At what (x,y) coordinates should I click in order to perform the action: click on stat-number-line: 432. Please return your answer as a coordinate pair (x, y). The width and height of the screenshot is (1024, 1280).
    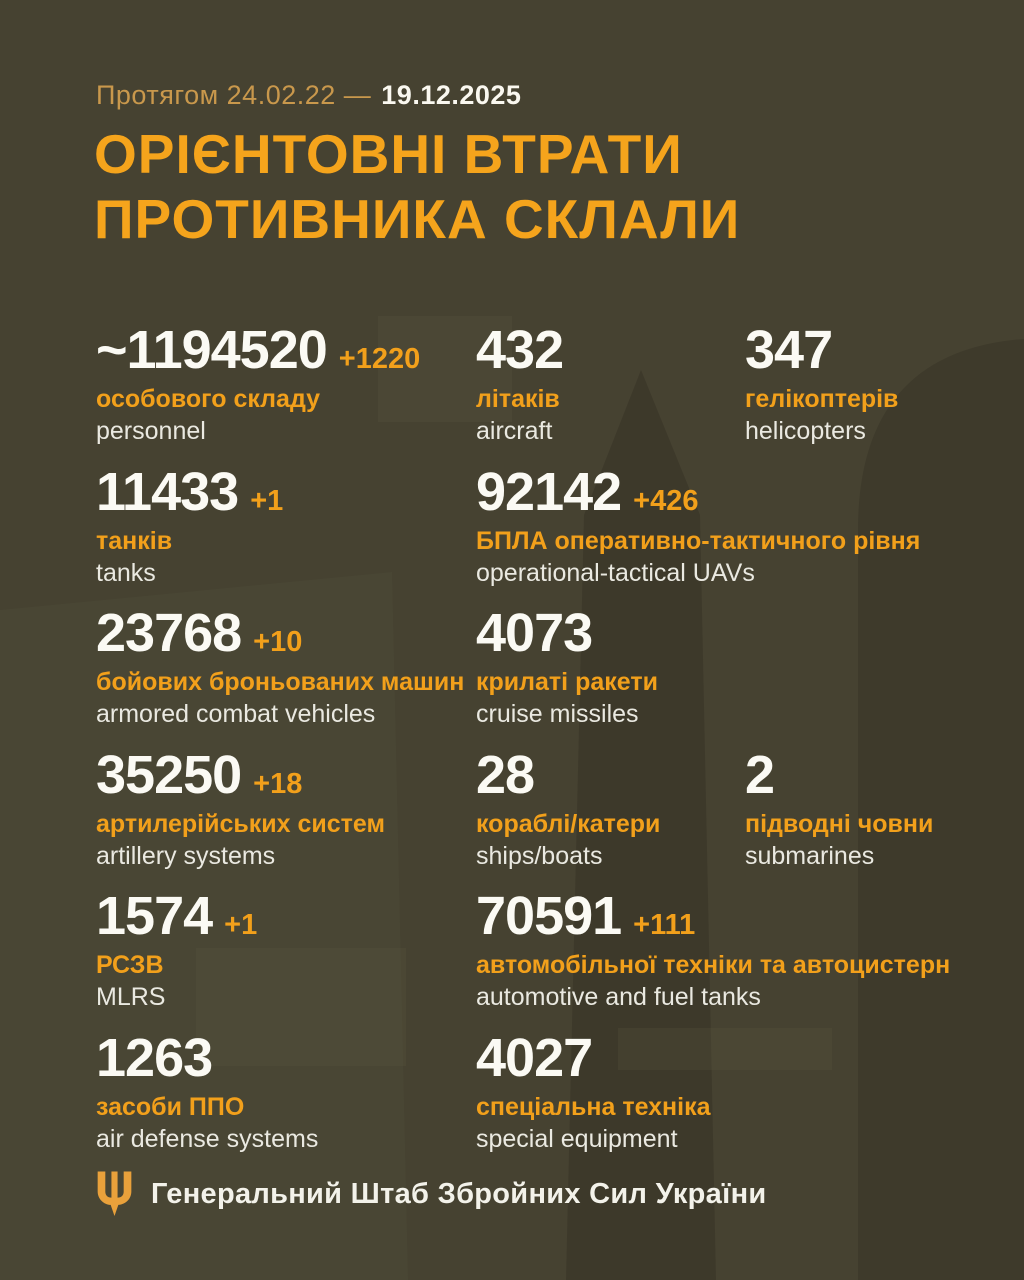
    Looking at the image, I should click on (610, 350).